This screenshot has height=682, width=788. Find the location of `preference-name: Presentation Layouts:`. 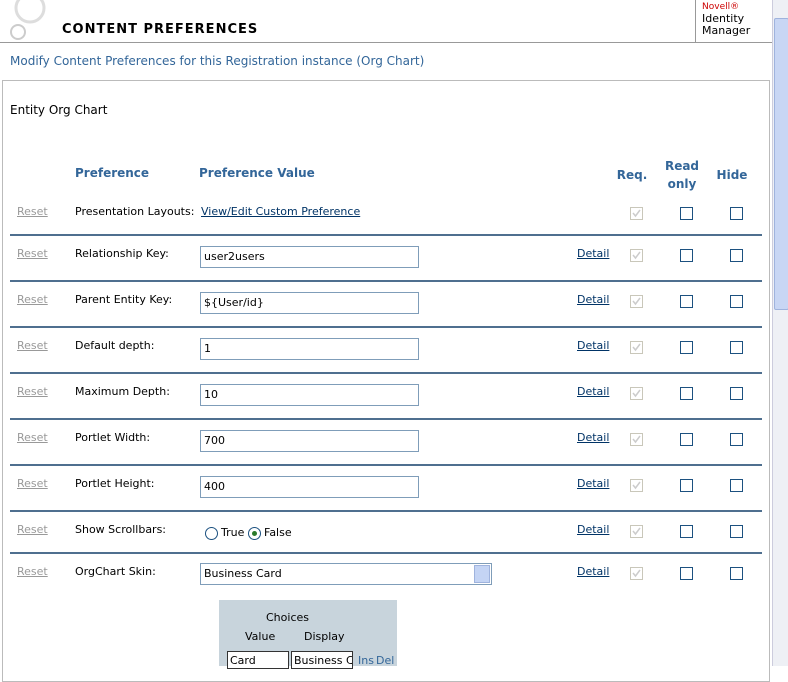

preference-name: Presentation Layouts: is located at coordinates (135, 211).